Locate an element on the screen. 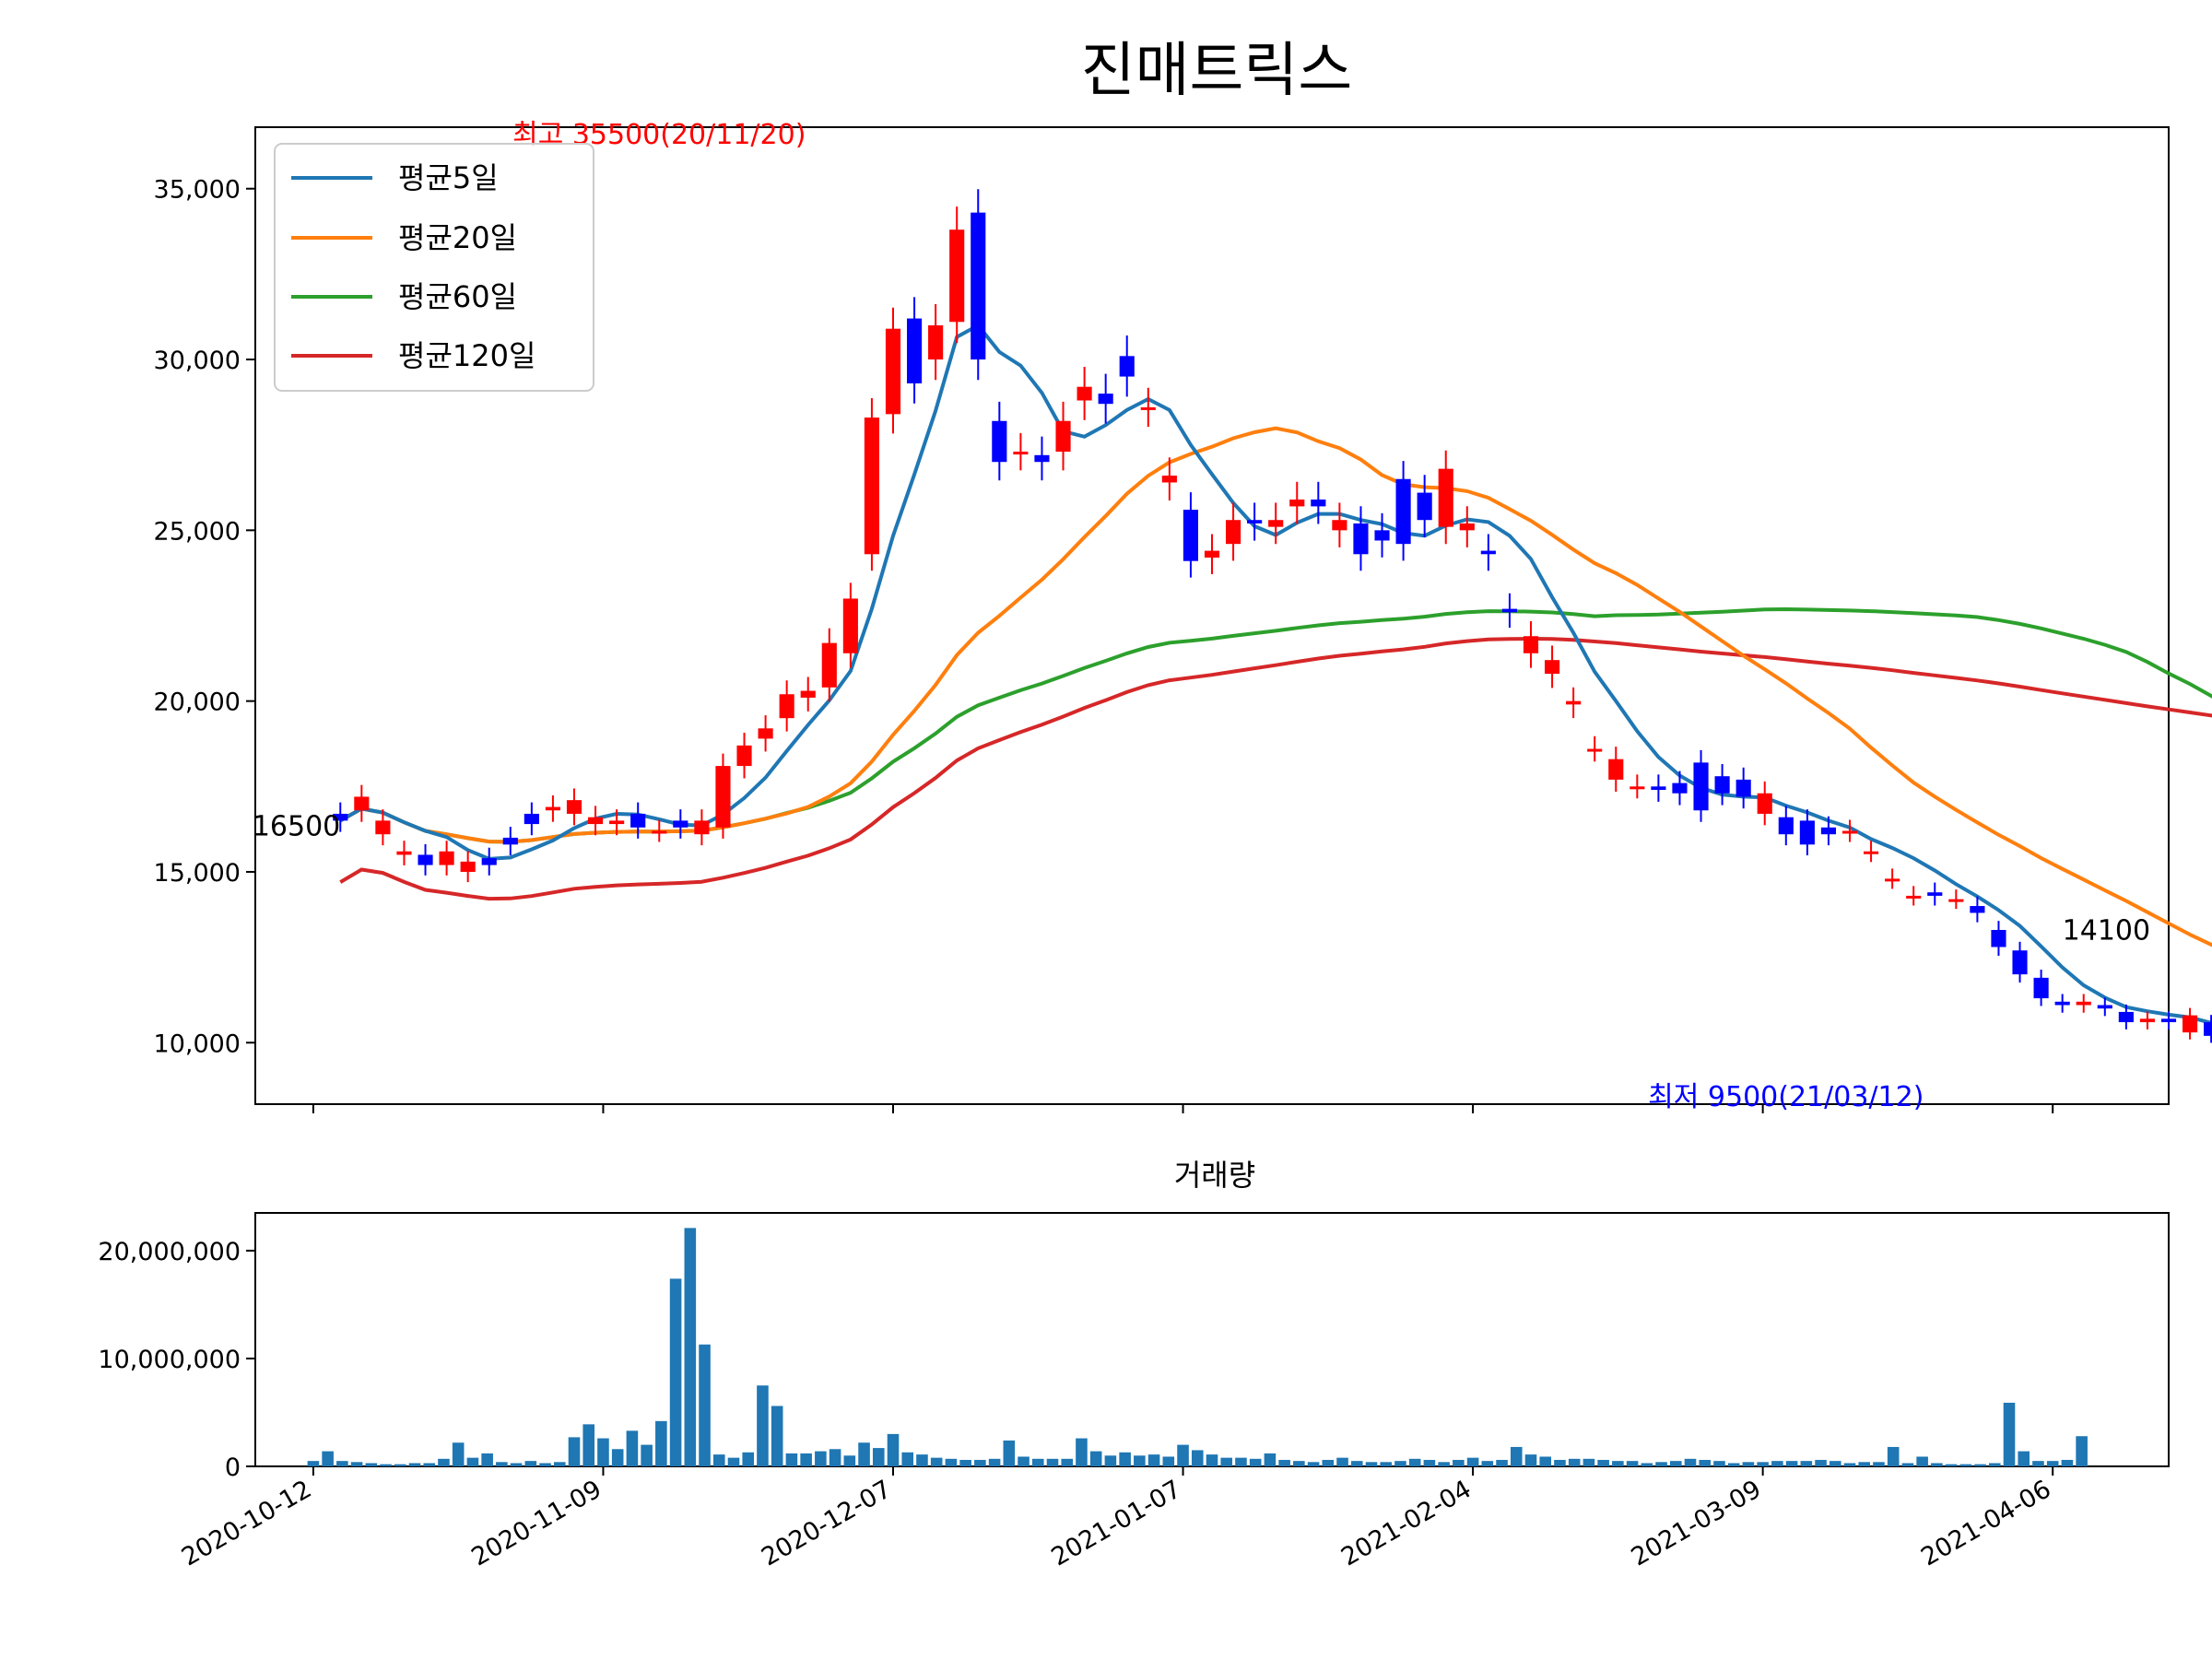 This screenshot has width=2212, height=1659. low-annotation: 최저 9500(21/03/12) is located at coordinates (1786, 1097).